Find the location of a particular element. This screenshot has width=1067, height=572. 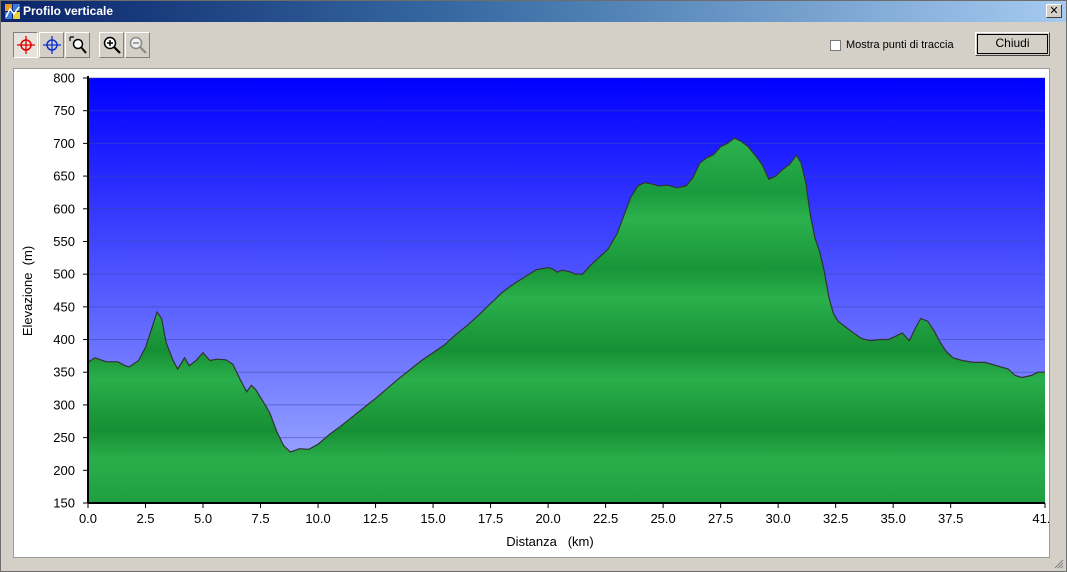

show-track-points-checkbox is located at coordinates (835, 45).